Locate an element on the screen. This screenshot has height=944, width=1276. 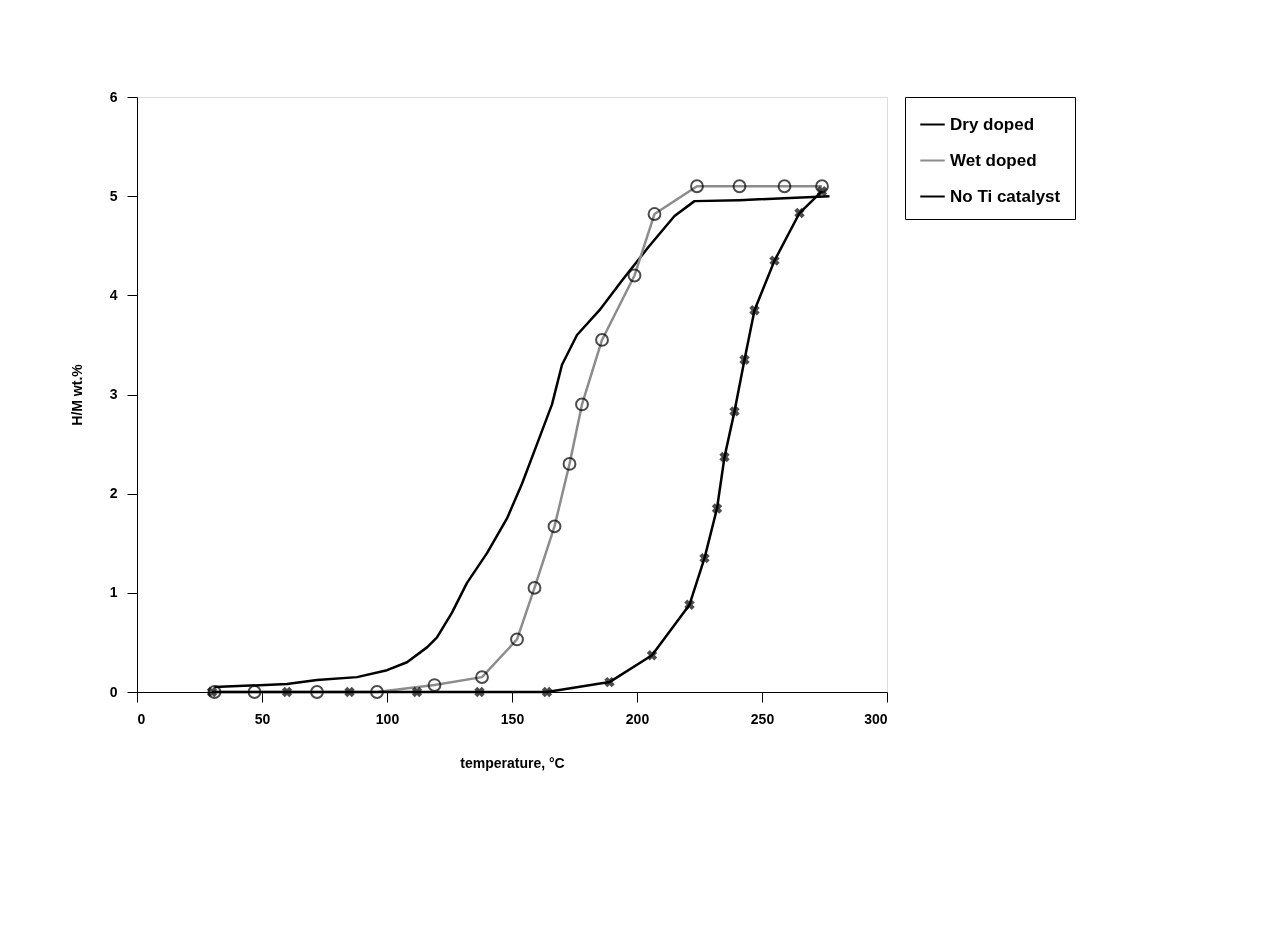
x-tick-label: 300 is located at coordinates (876, 718).